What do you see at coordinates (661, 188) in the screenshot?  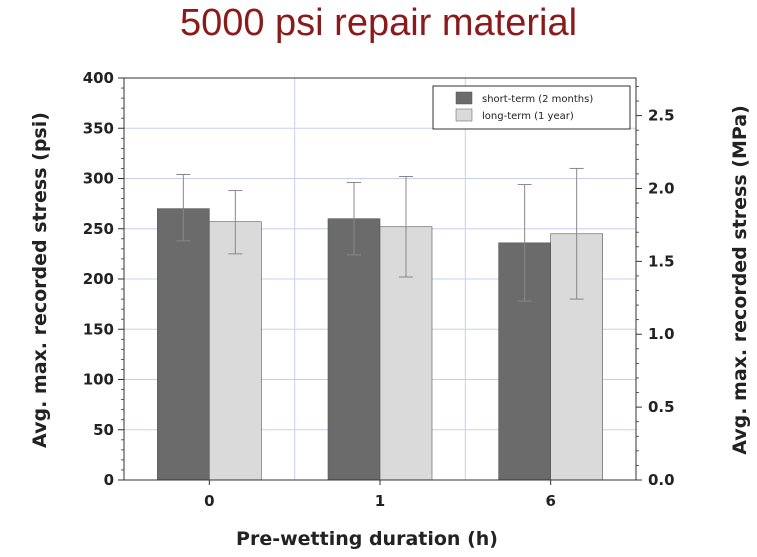 I see `y-tick-label-right: 2.0` at bounding box center [661, 188].